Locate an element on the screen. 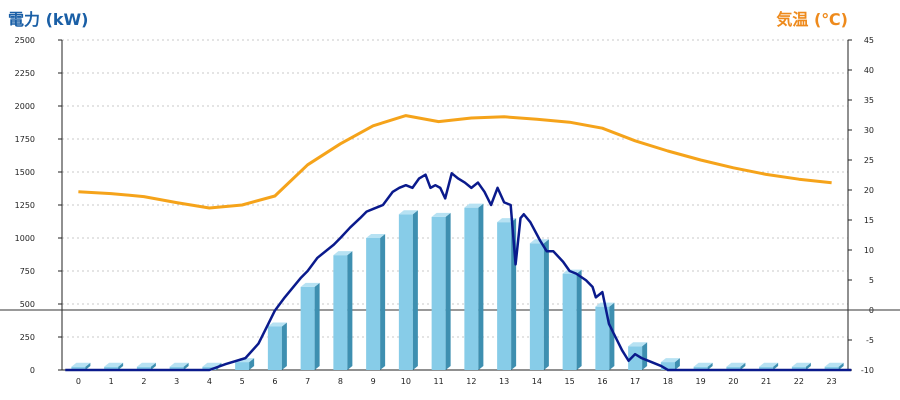  x-tick-label: 22 is located at coordinates (799, 381).